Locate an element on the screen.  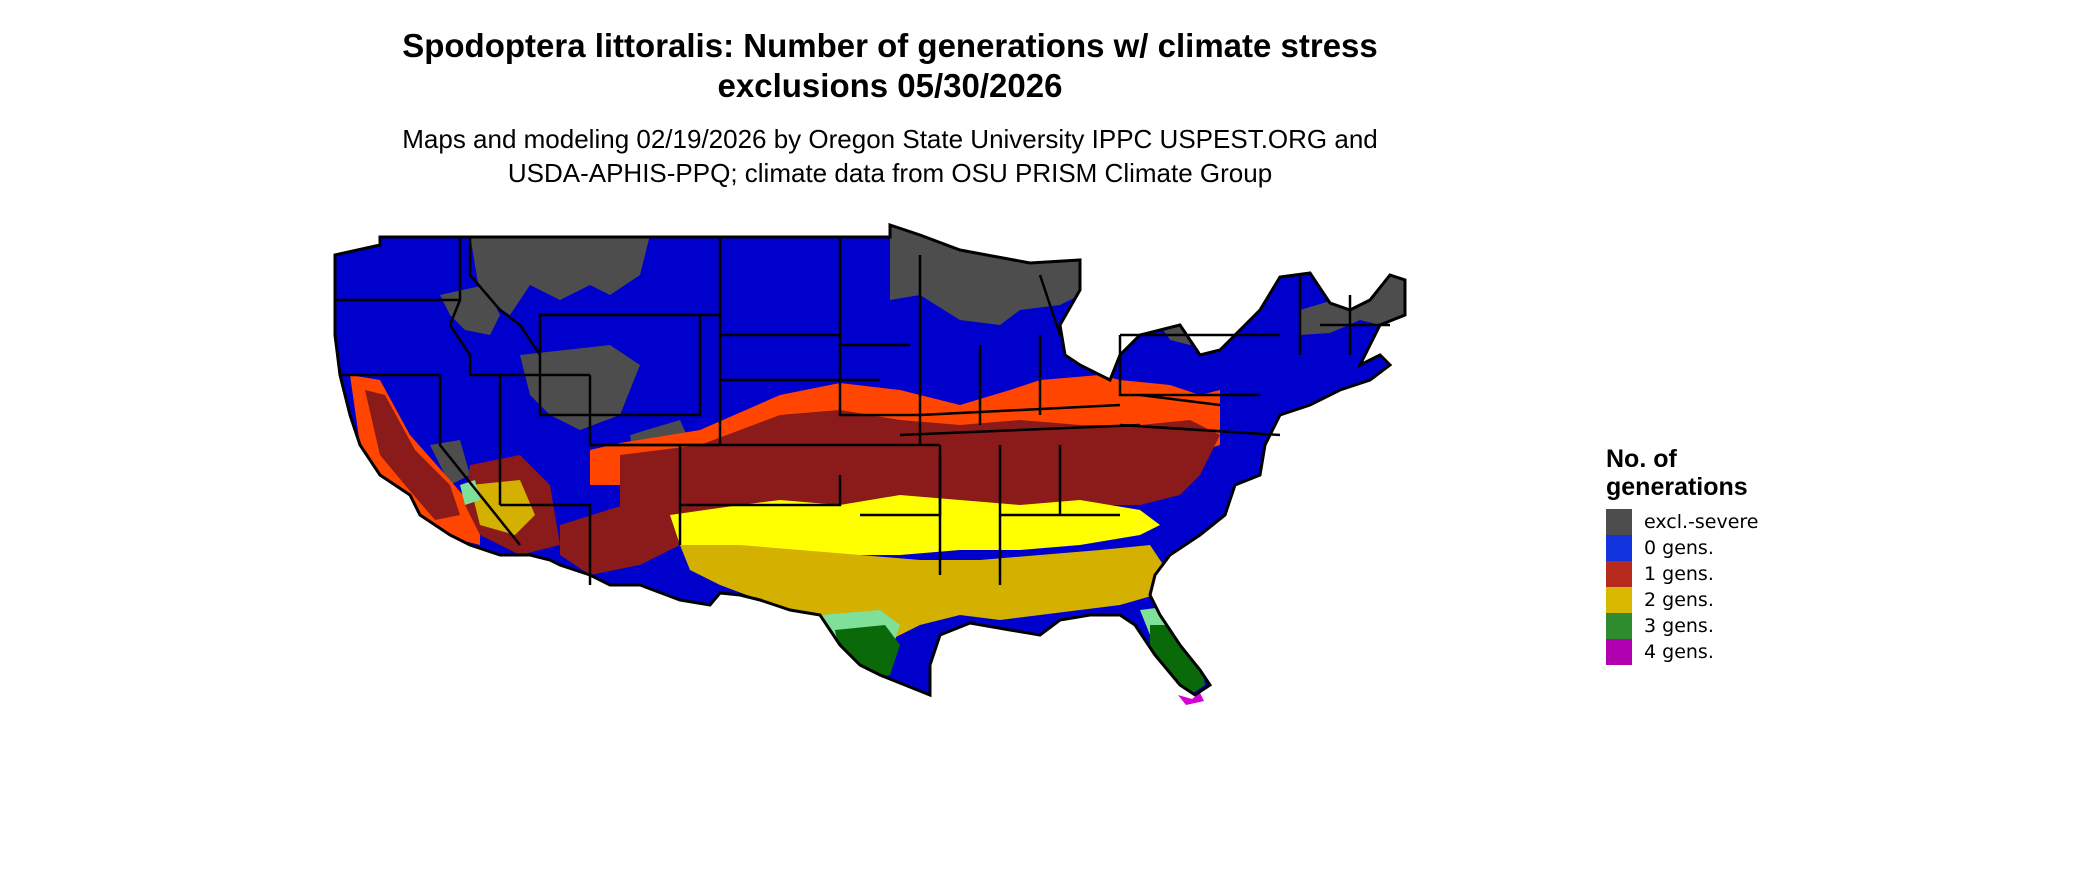
legend-item-1-gens: 1 gens. is located at coordinates (1736, 574).